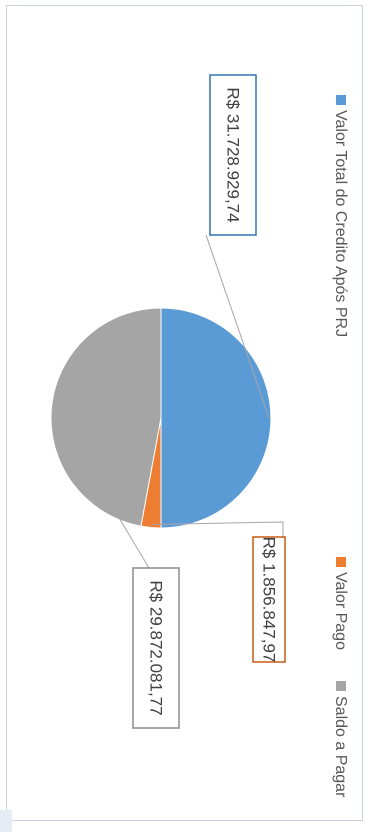 The height and width of the screenshot is (832, 371). I want to click on legend-label-saldo-a-pagar: Saldo a Pagar, so click(340, 747).